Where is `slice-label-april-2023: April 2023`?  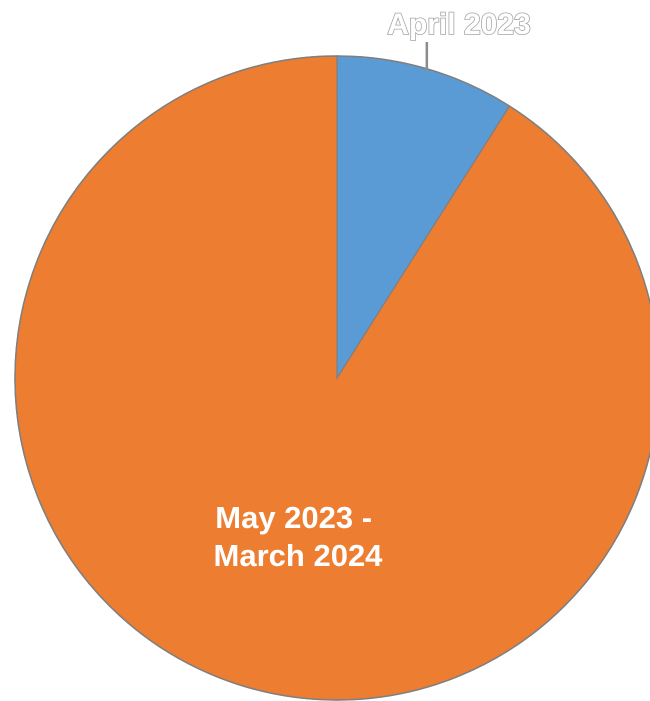
slice-label-april-2023: April 2023 is located at coordinates (458, 24).